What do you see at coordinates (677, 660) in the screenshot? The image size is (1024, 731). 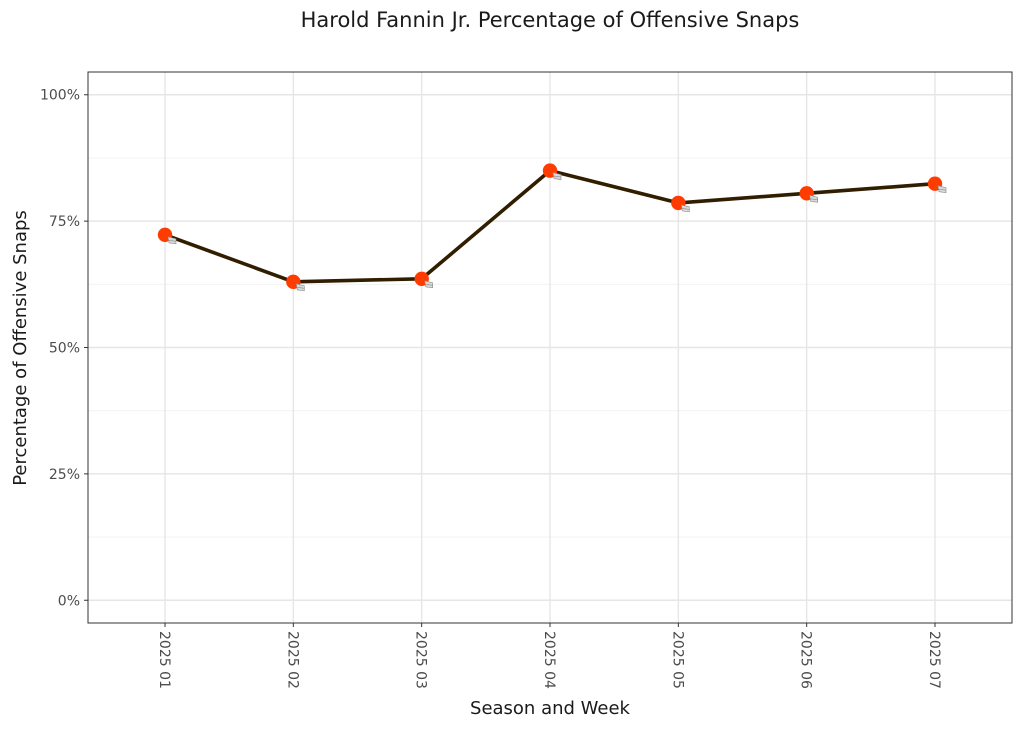 I see `x-tick-label: 2025 05` at bounding box center [677, 660].